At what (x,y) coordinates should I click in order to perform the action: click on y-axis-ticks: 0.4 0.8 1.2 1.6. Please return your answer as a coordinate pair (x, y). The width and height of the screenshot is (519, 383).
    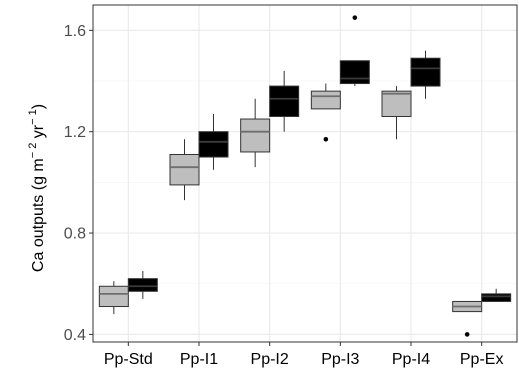
    Looking at the image, I should click on (78, 183).